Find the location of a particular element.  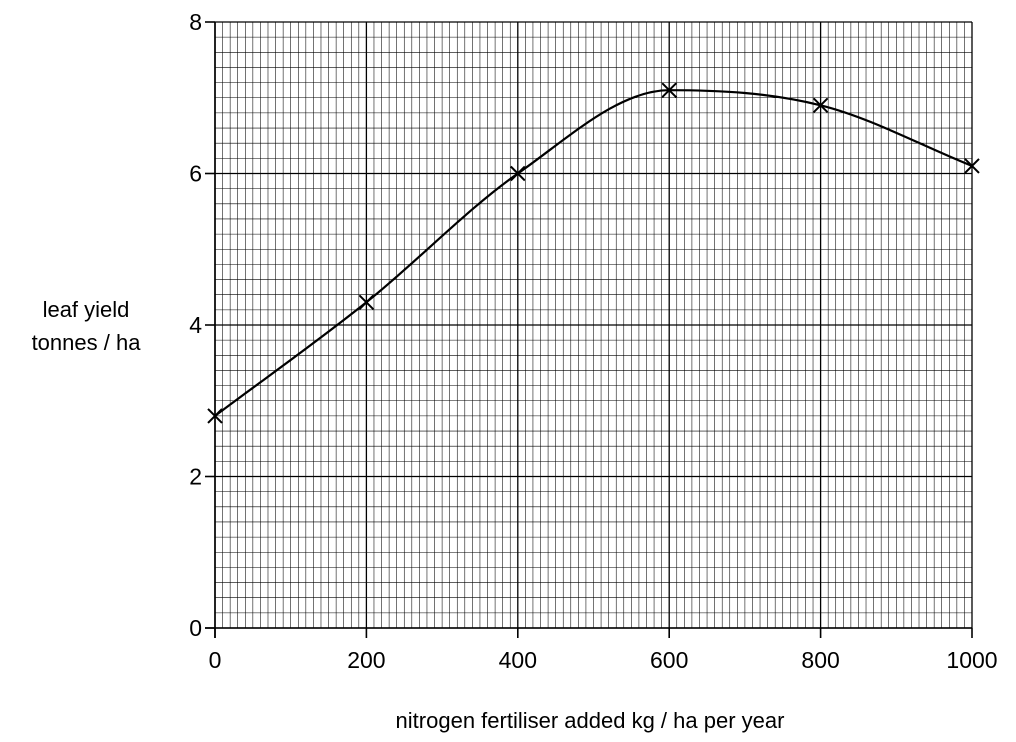

x-tick-label: 1000 is located at coordinates (971, 660).